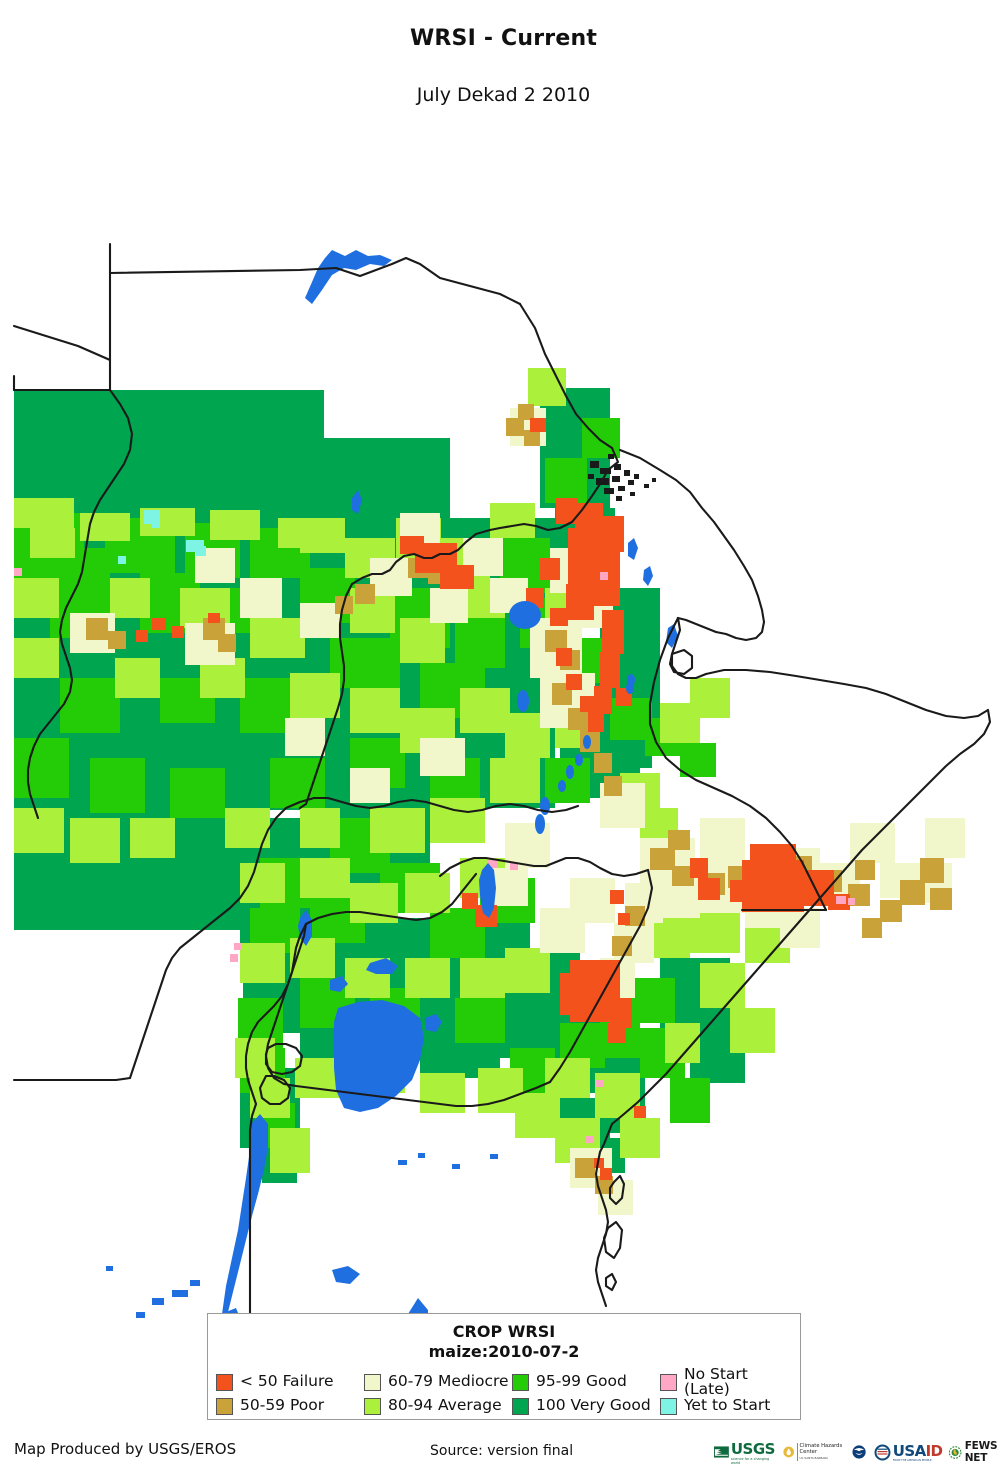 The image size is (1007, 1473). What do you see at coordinates (668, 1382) in the screenshot?
I see `legend-swatch-no-start-late` at bounding box center [668, 1382].